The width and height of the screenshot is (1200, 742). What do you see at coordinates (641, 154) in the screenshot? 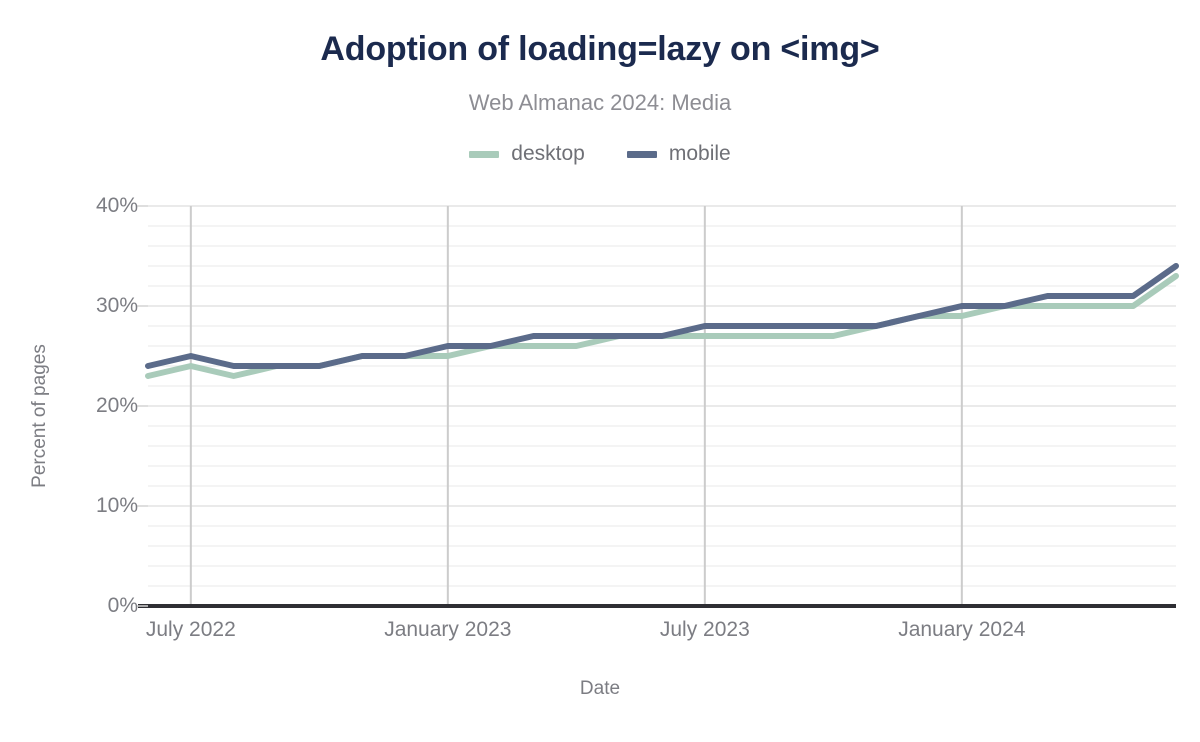
I see `legend-swatch-mobile` at bounding box center [641, 154].